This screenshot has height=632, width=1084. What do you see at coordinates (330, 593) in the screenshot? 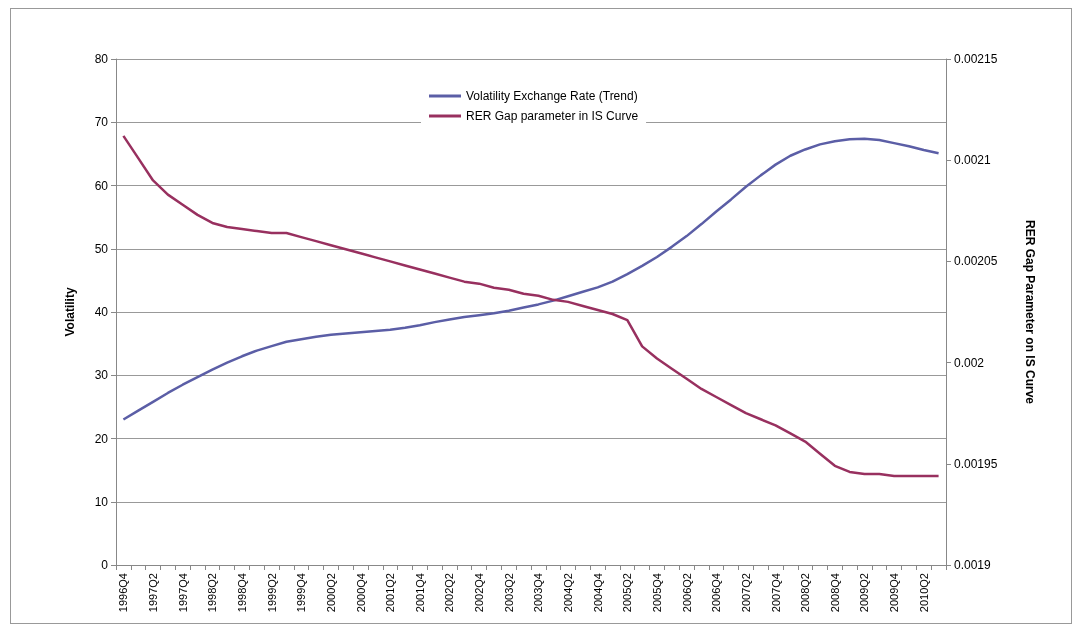
I see `x-tick-label: 2000Q2` at bounding box center [330, 593].